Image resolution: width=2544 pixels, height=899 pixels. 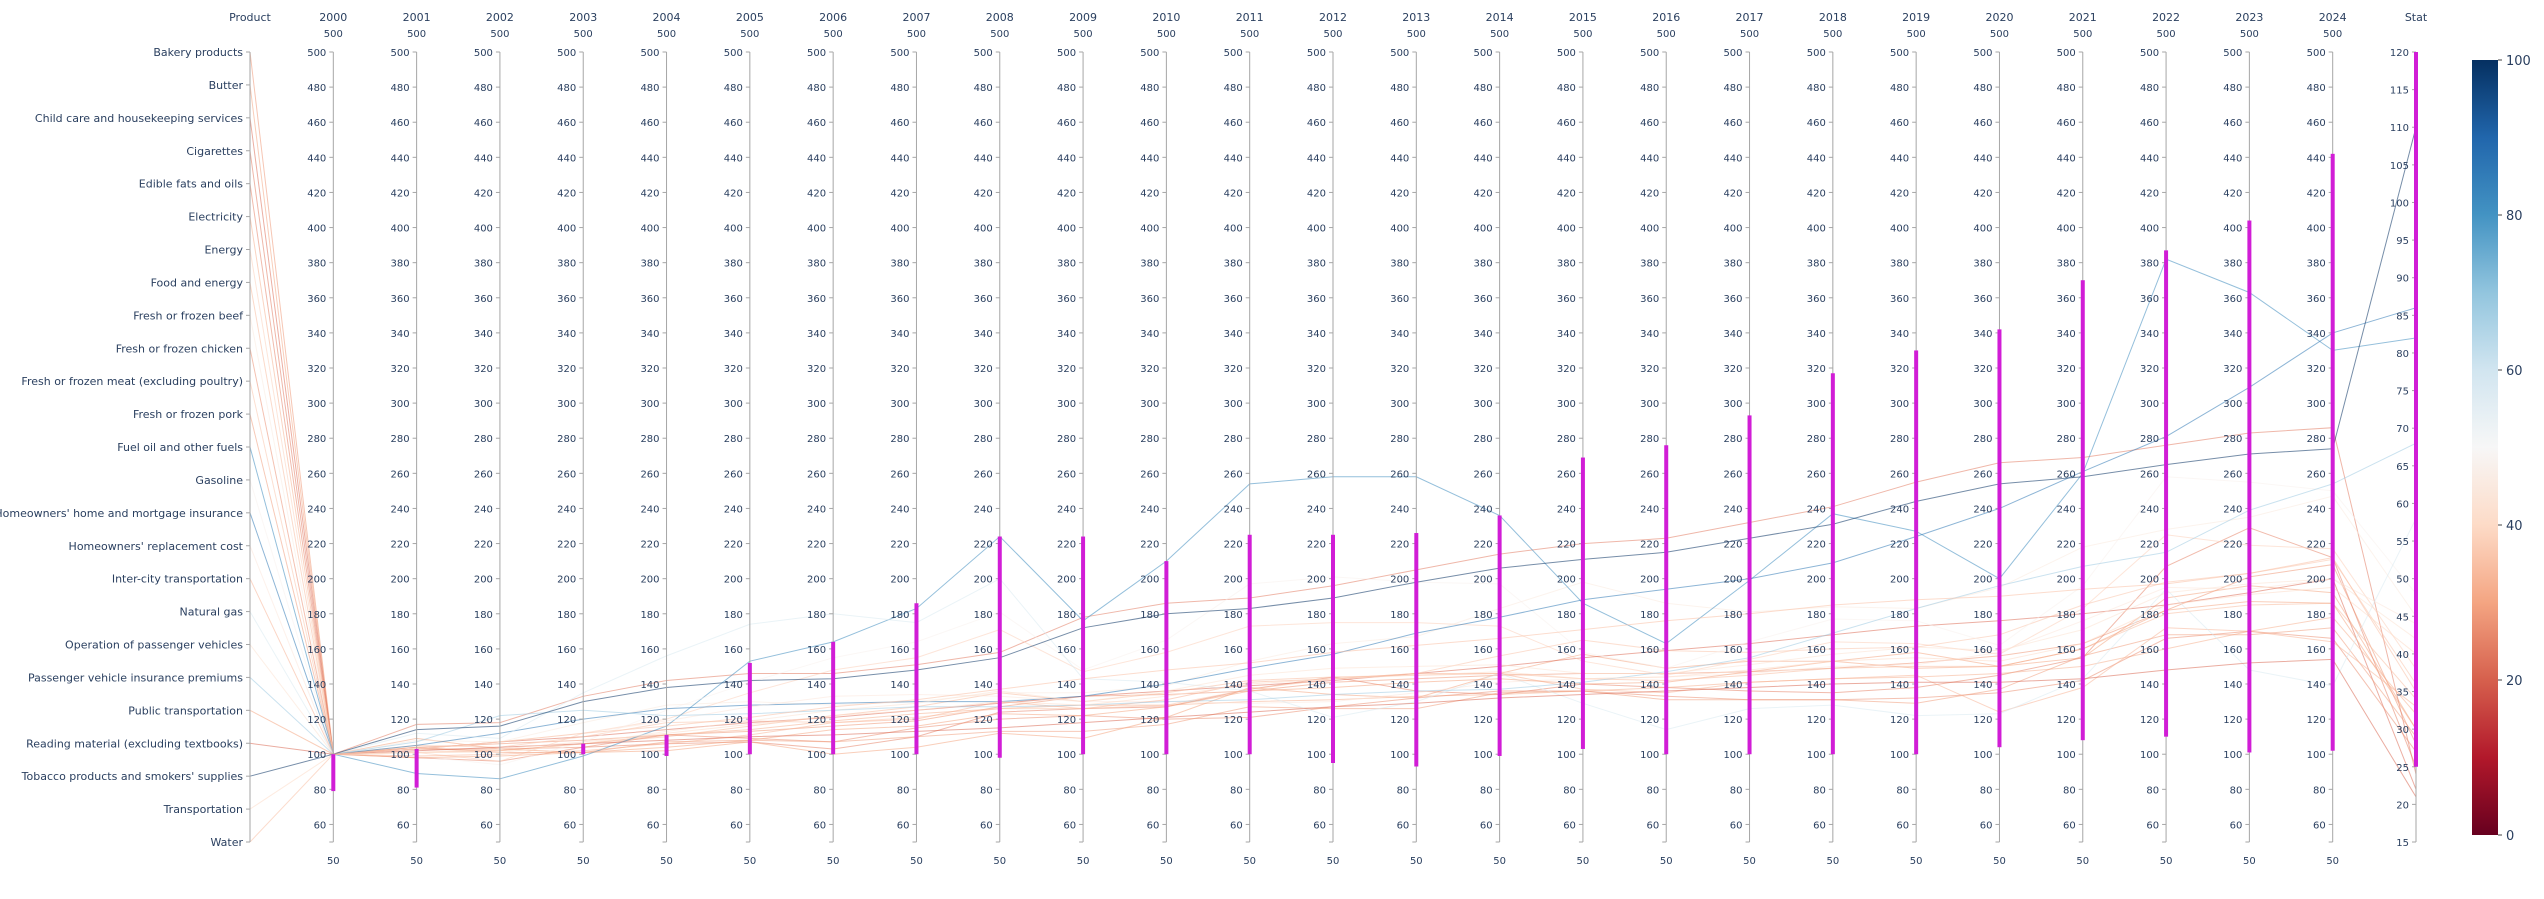 I want to click on tick-label: 30, so click(x=2402, y=730).